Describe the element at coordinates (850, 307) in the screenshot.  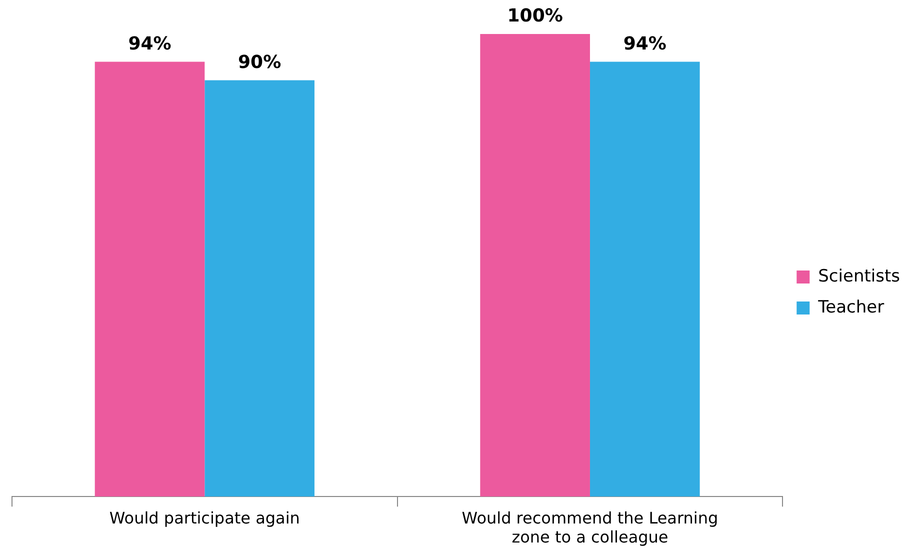
I see `legend-label: Teacher` at that location.